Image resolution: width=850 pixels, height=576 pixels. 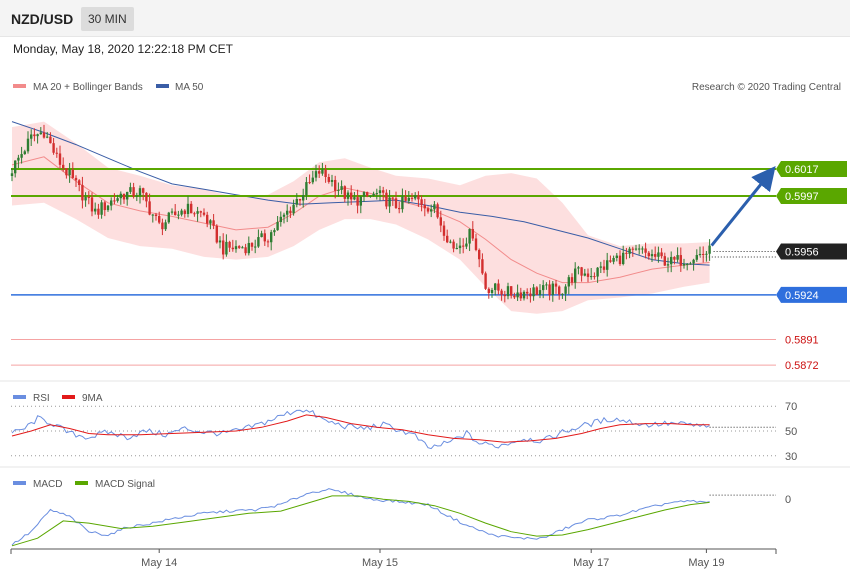 I want to click on x-tick-label: May 14, so click(x=159, y=563).